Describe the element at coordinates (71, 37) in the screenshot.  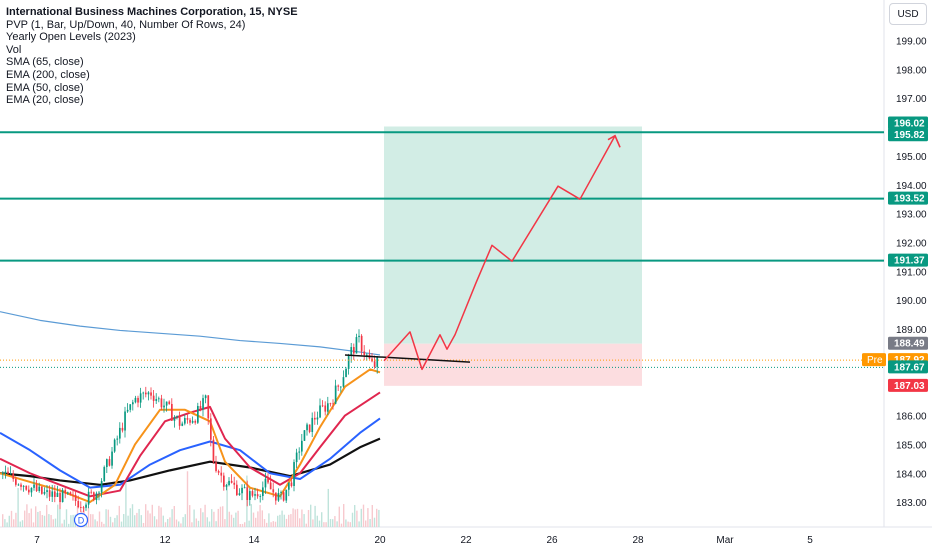
I see `legend-yearly-open: Yearly Open Levels (2023)` at that location.